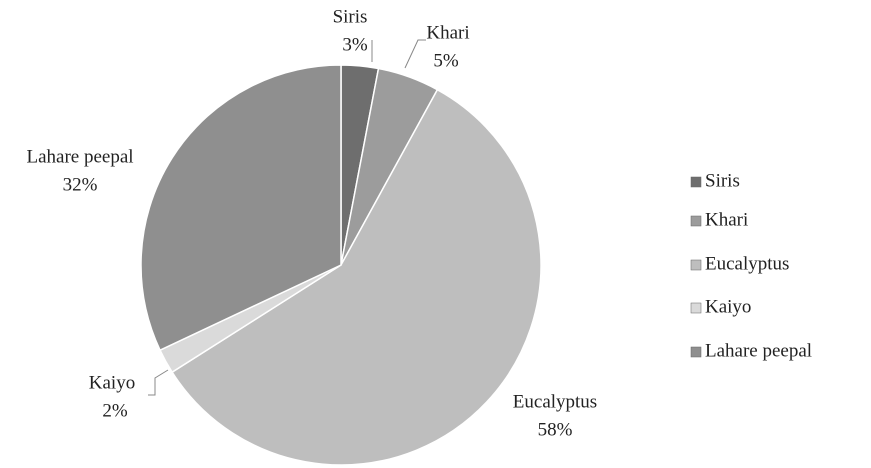  What do you see at coordinates (728, 306) in the screenshot?
I see `legend-label: Kaiyo` at bounding box center [728, 306].